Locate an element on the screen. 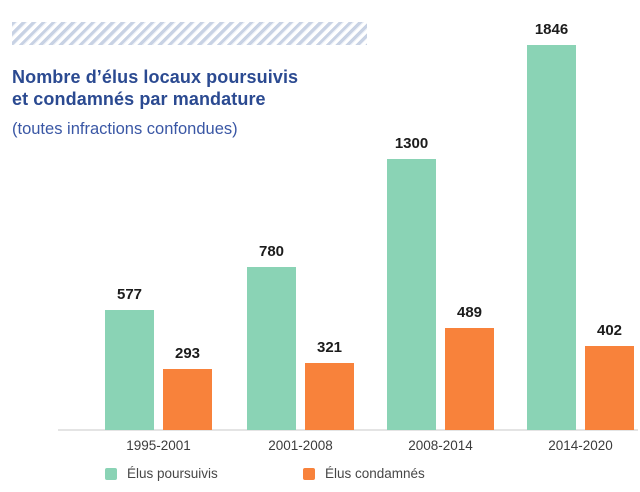 Image resolution: width=640 pixels, height=492 pixels. x-axis-line is located at coordinates (348, 430).